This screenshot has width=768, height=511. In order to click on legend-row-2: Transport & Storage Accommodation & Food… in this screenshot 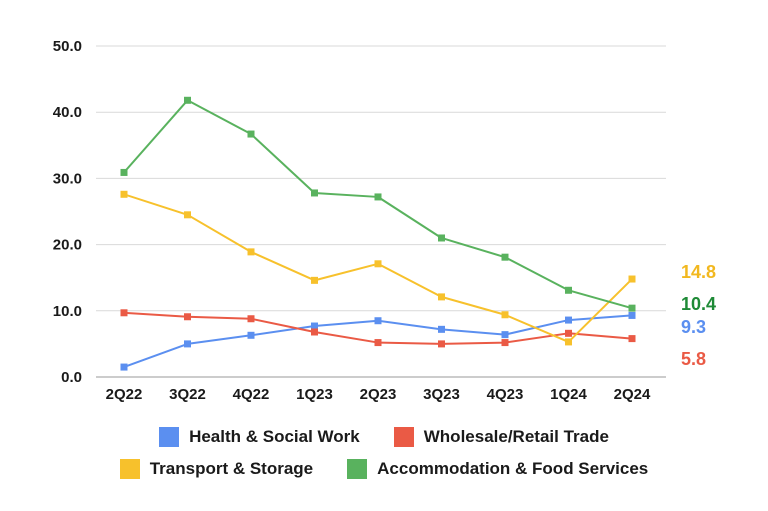, I will do `click(384, 469)`.